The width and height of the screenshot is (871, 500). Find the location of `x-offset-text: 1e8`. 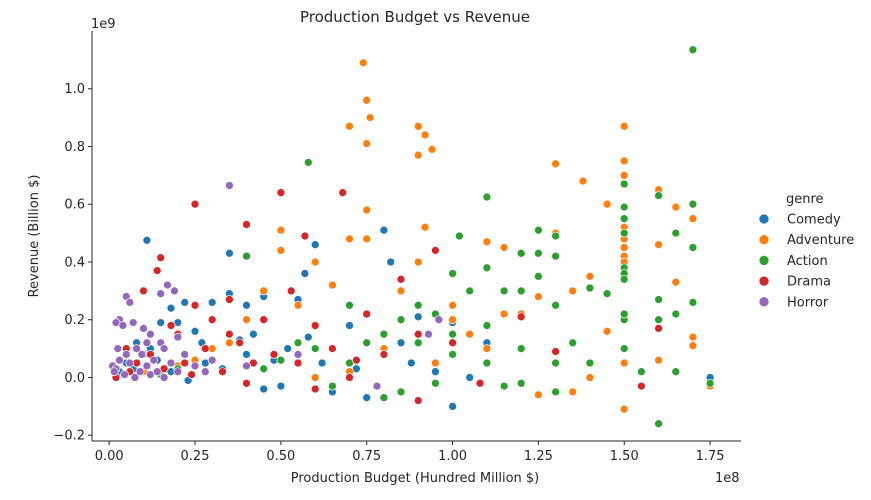

x-offset-text: 1e8 is located at coordinates (727, 478).